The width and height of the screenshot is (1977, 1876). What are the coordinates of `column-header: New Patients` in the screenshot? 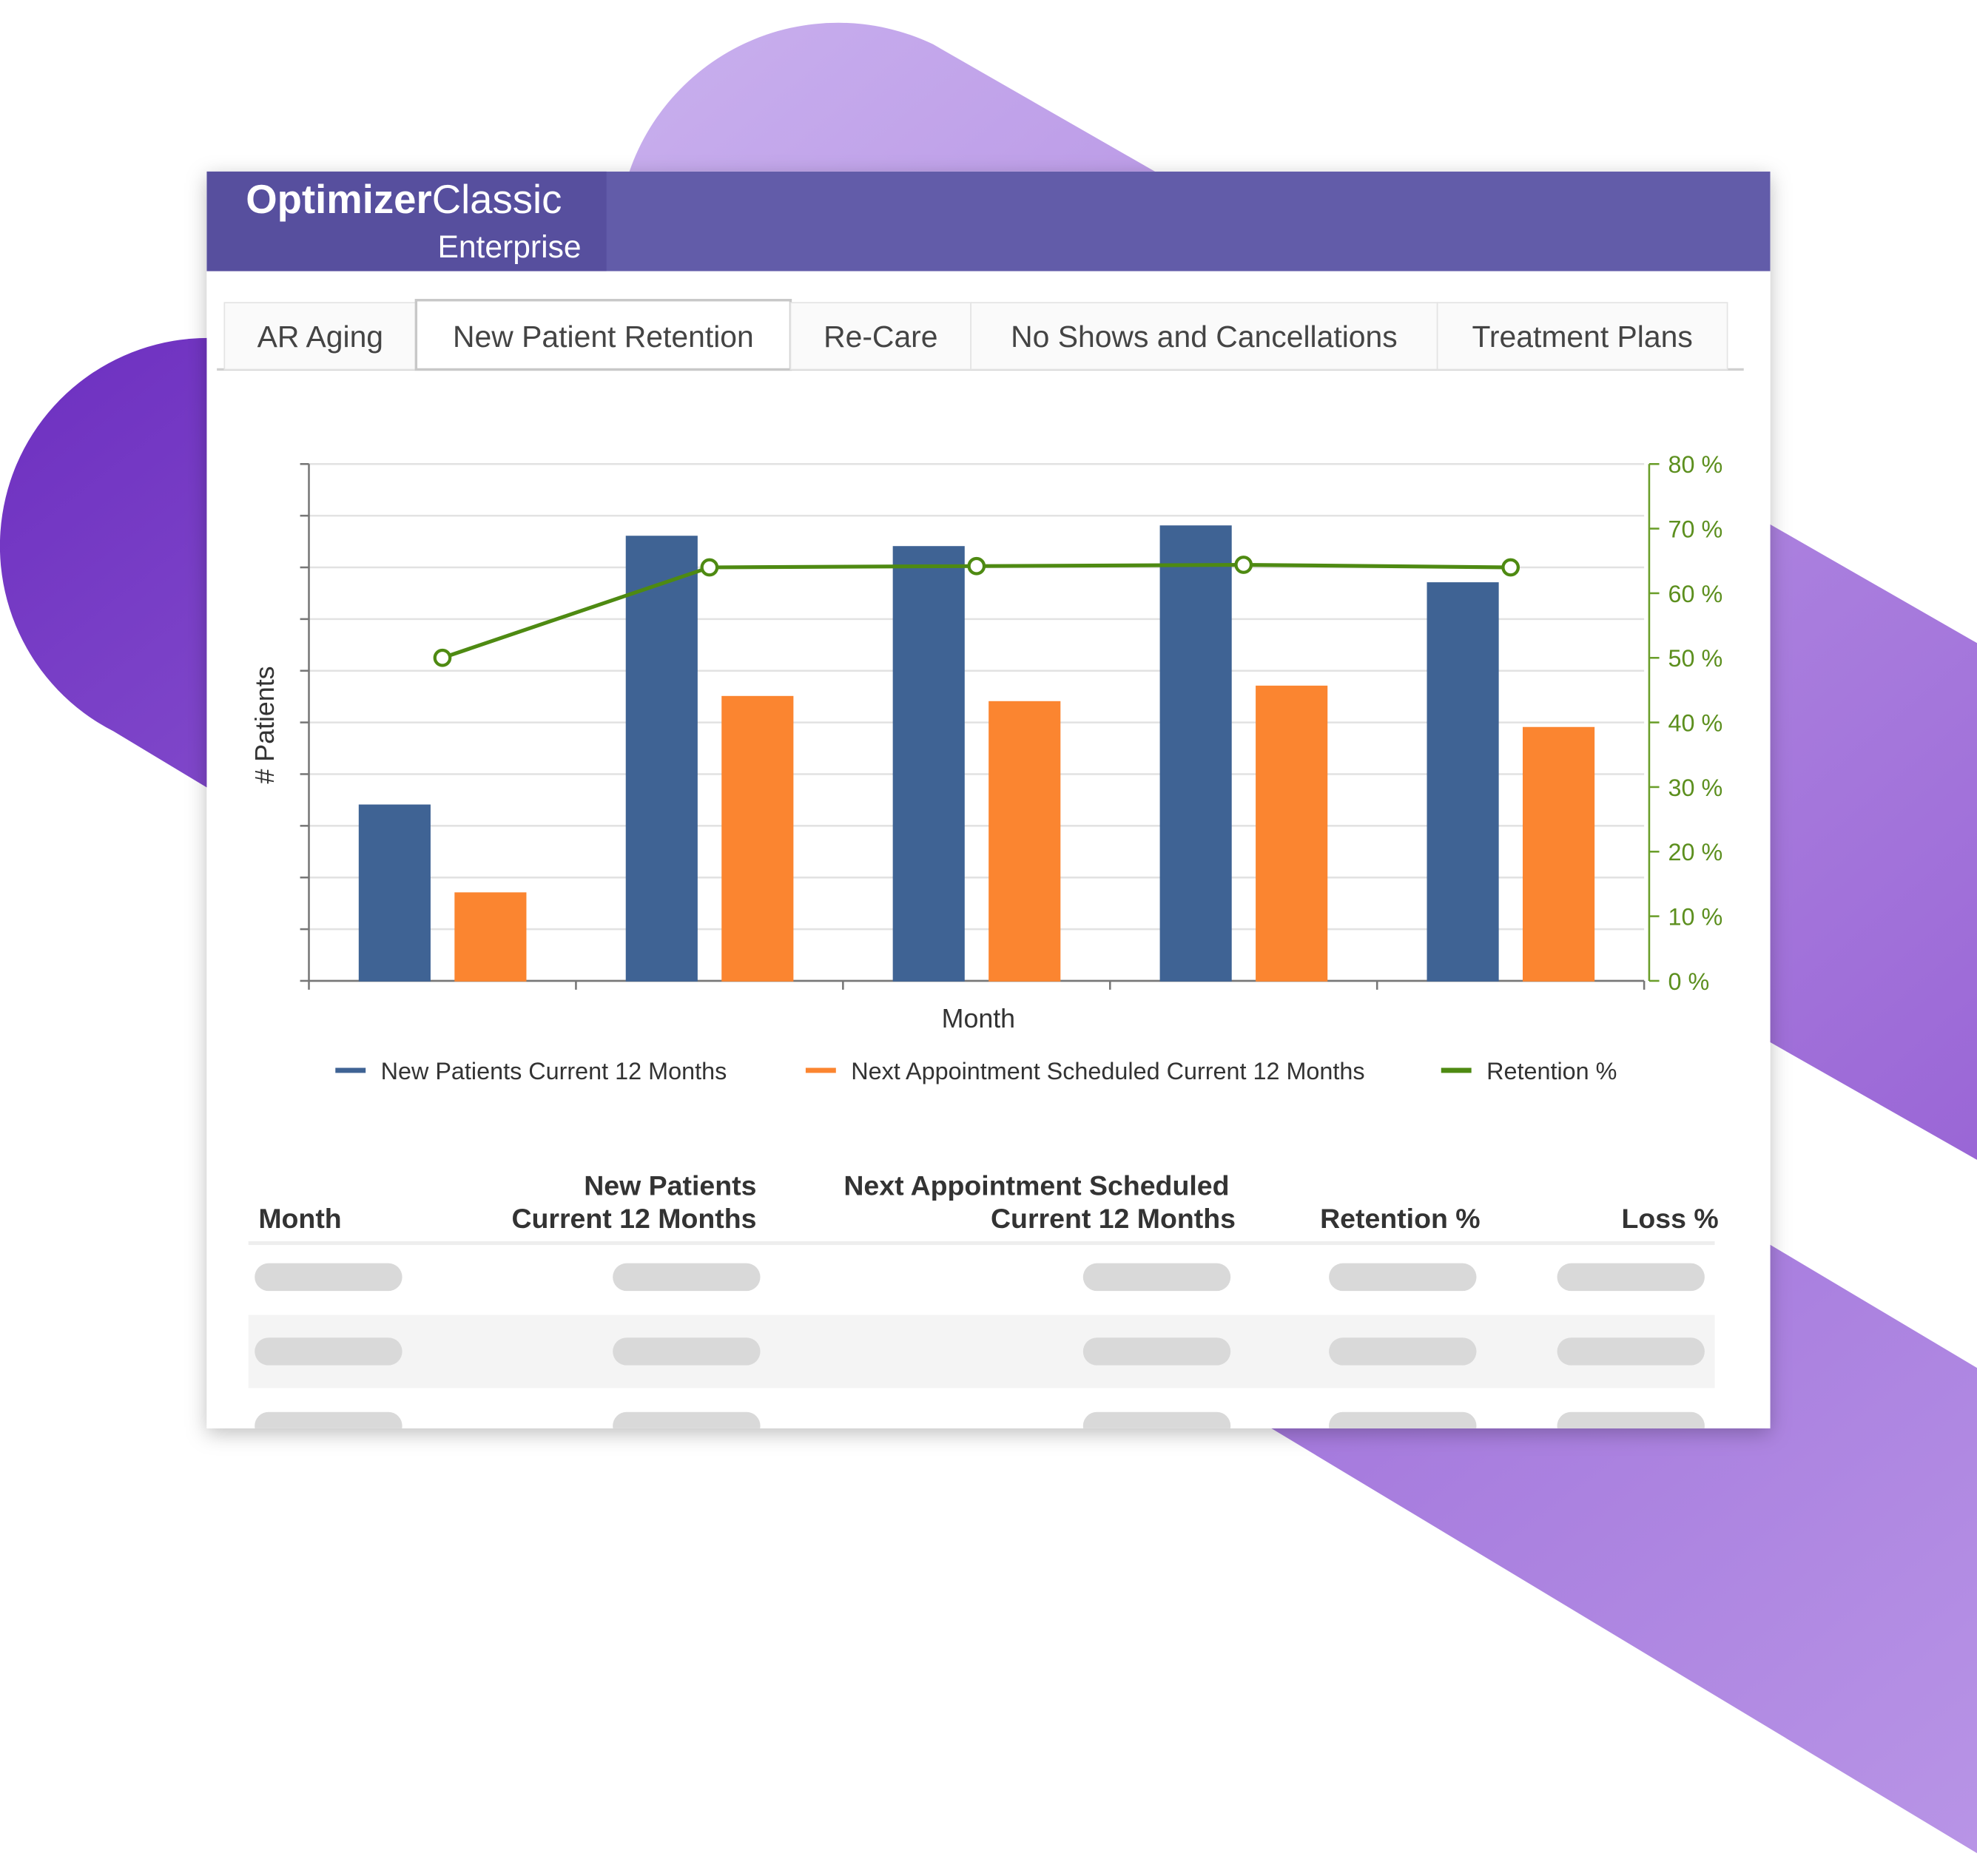 It's located at (670, 1185).